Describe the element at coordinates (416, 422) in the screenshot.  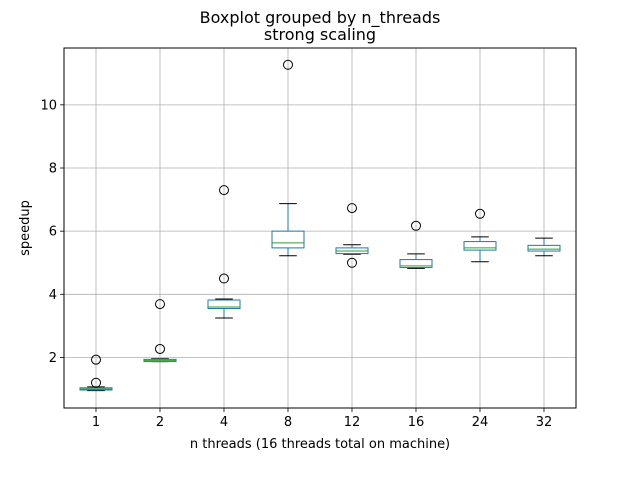
I see `x-tick-label: 16` at that location.